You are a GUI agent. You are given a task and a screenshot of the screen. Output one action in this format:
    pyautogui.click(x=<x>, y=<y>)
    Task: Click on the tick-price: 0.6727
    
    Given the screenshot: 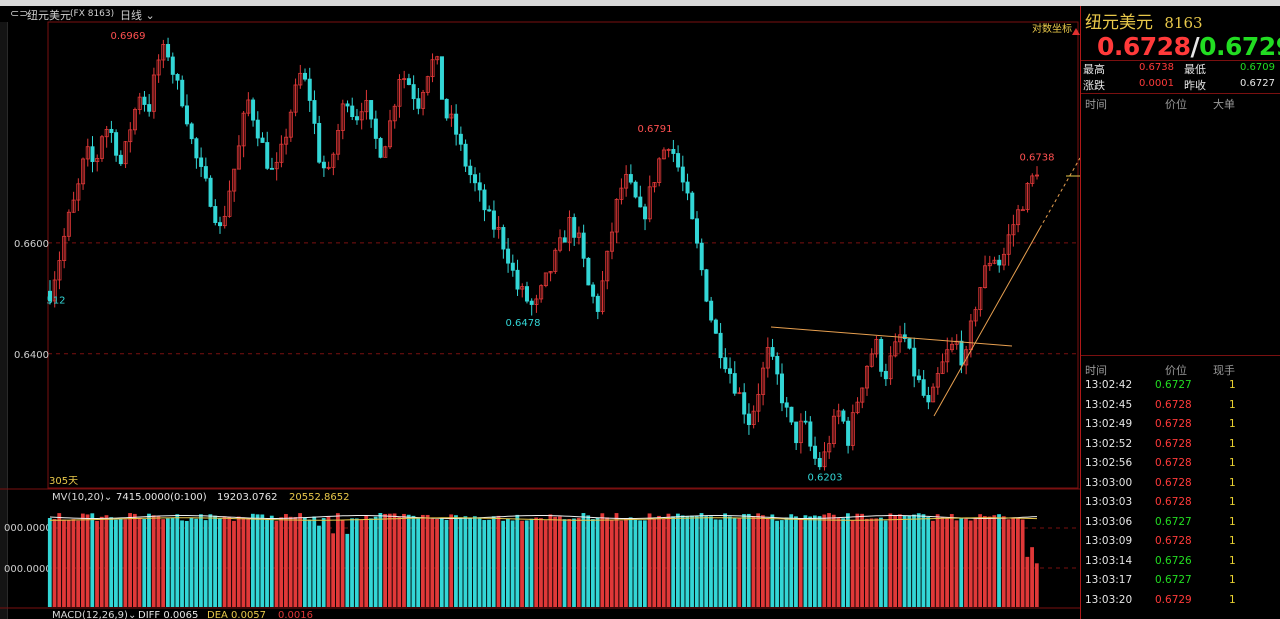 What is the action you would take?
    pyautogui.click(x=1173, y=521)
    